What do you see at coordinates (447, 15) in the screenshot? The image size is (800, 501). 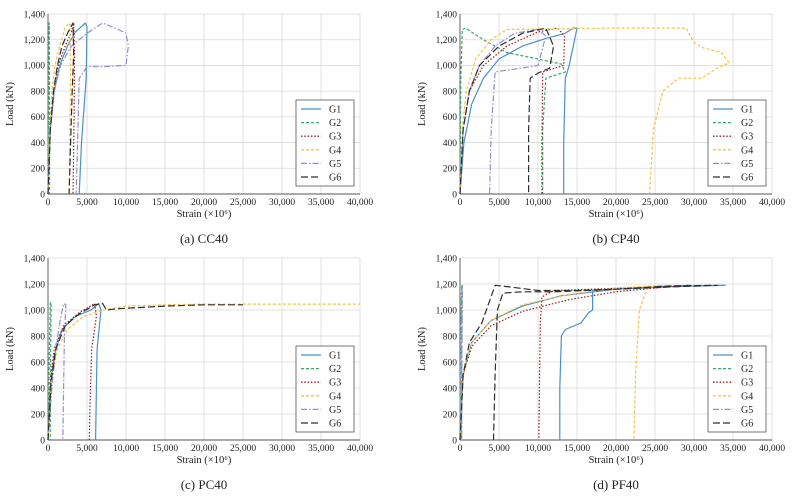 I see `y-tick-label: 1,400` at bounding box center [447, 15].